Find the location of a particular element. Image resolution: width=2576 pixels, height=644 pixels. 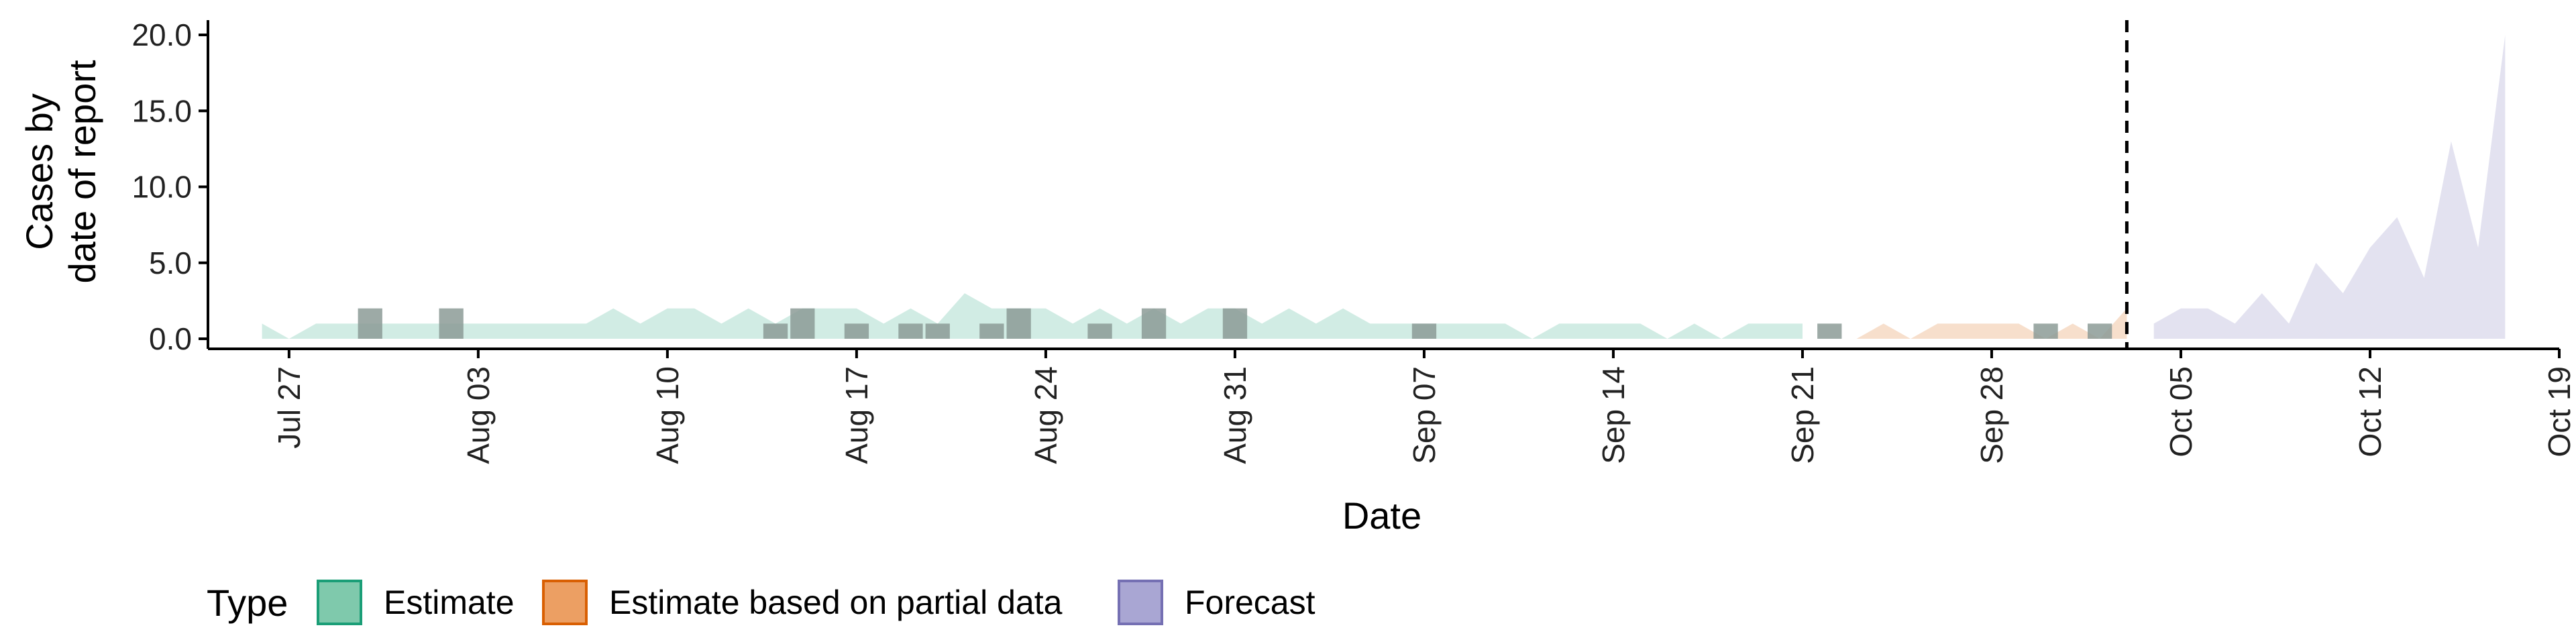

x-tick-label: Sep 28 is located at coordinates (1991, 415).